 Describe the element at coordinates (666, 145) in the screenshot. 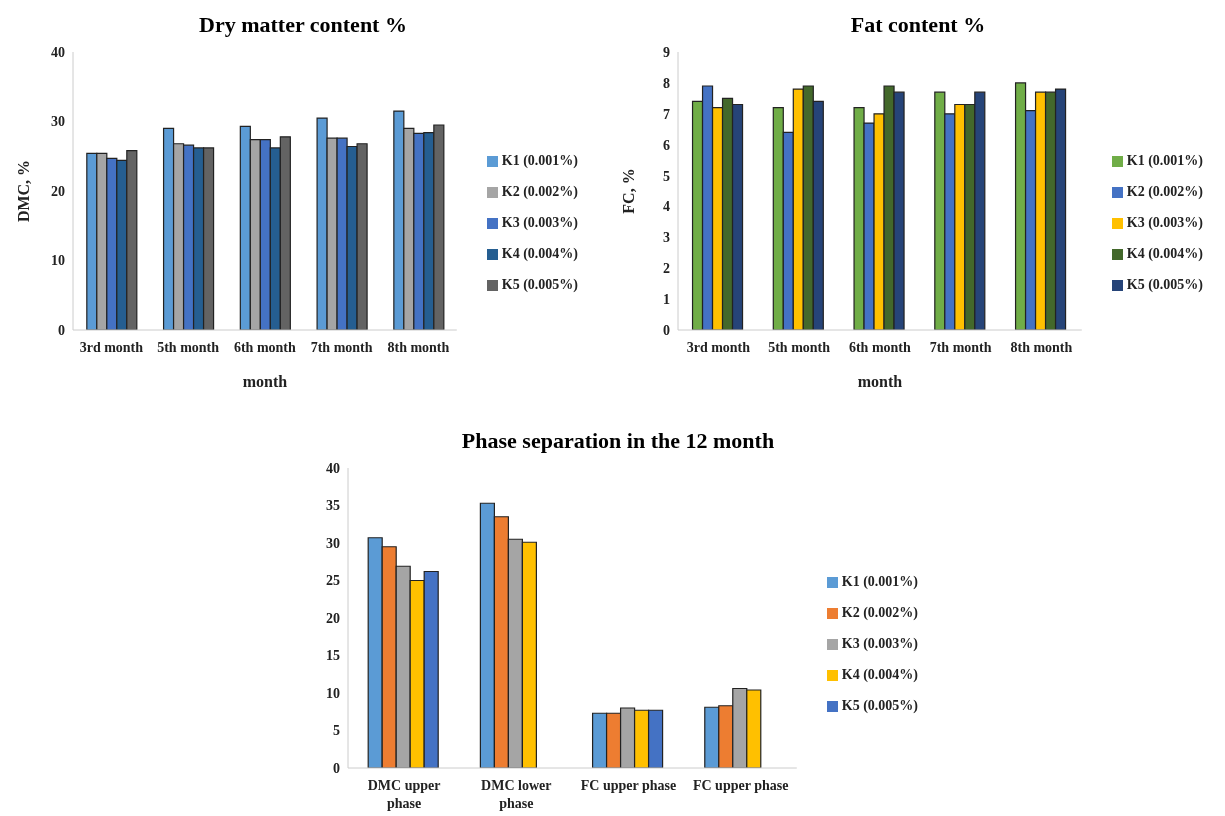

I see `y-tick-label: 6` at that location.